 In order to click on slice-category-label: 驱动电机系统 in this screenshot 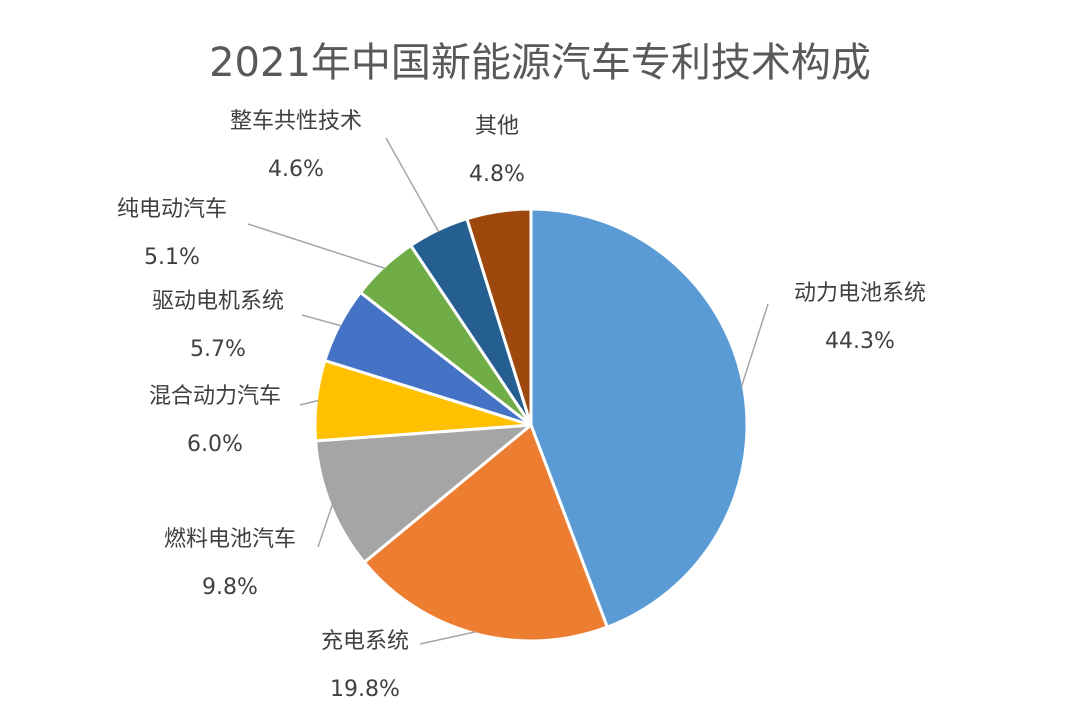, I will do `click(218, 301)`.